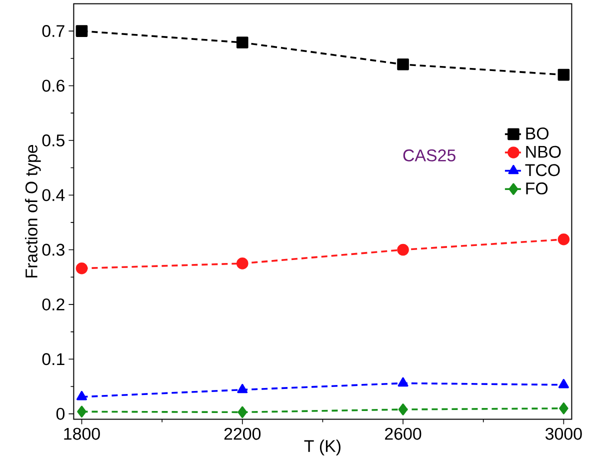 This screenshot has height=471, width=595. Describe the element at coordinates (543, 152) in the screenshot. I see `legend-label: NBO` at that location.